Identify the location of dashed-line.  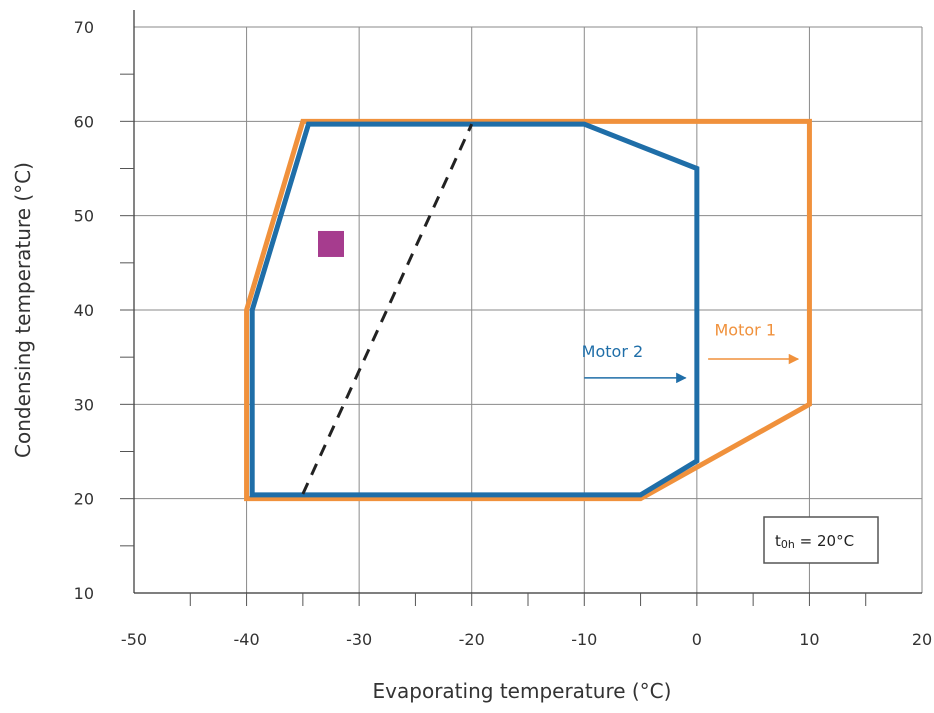
(387, 309).